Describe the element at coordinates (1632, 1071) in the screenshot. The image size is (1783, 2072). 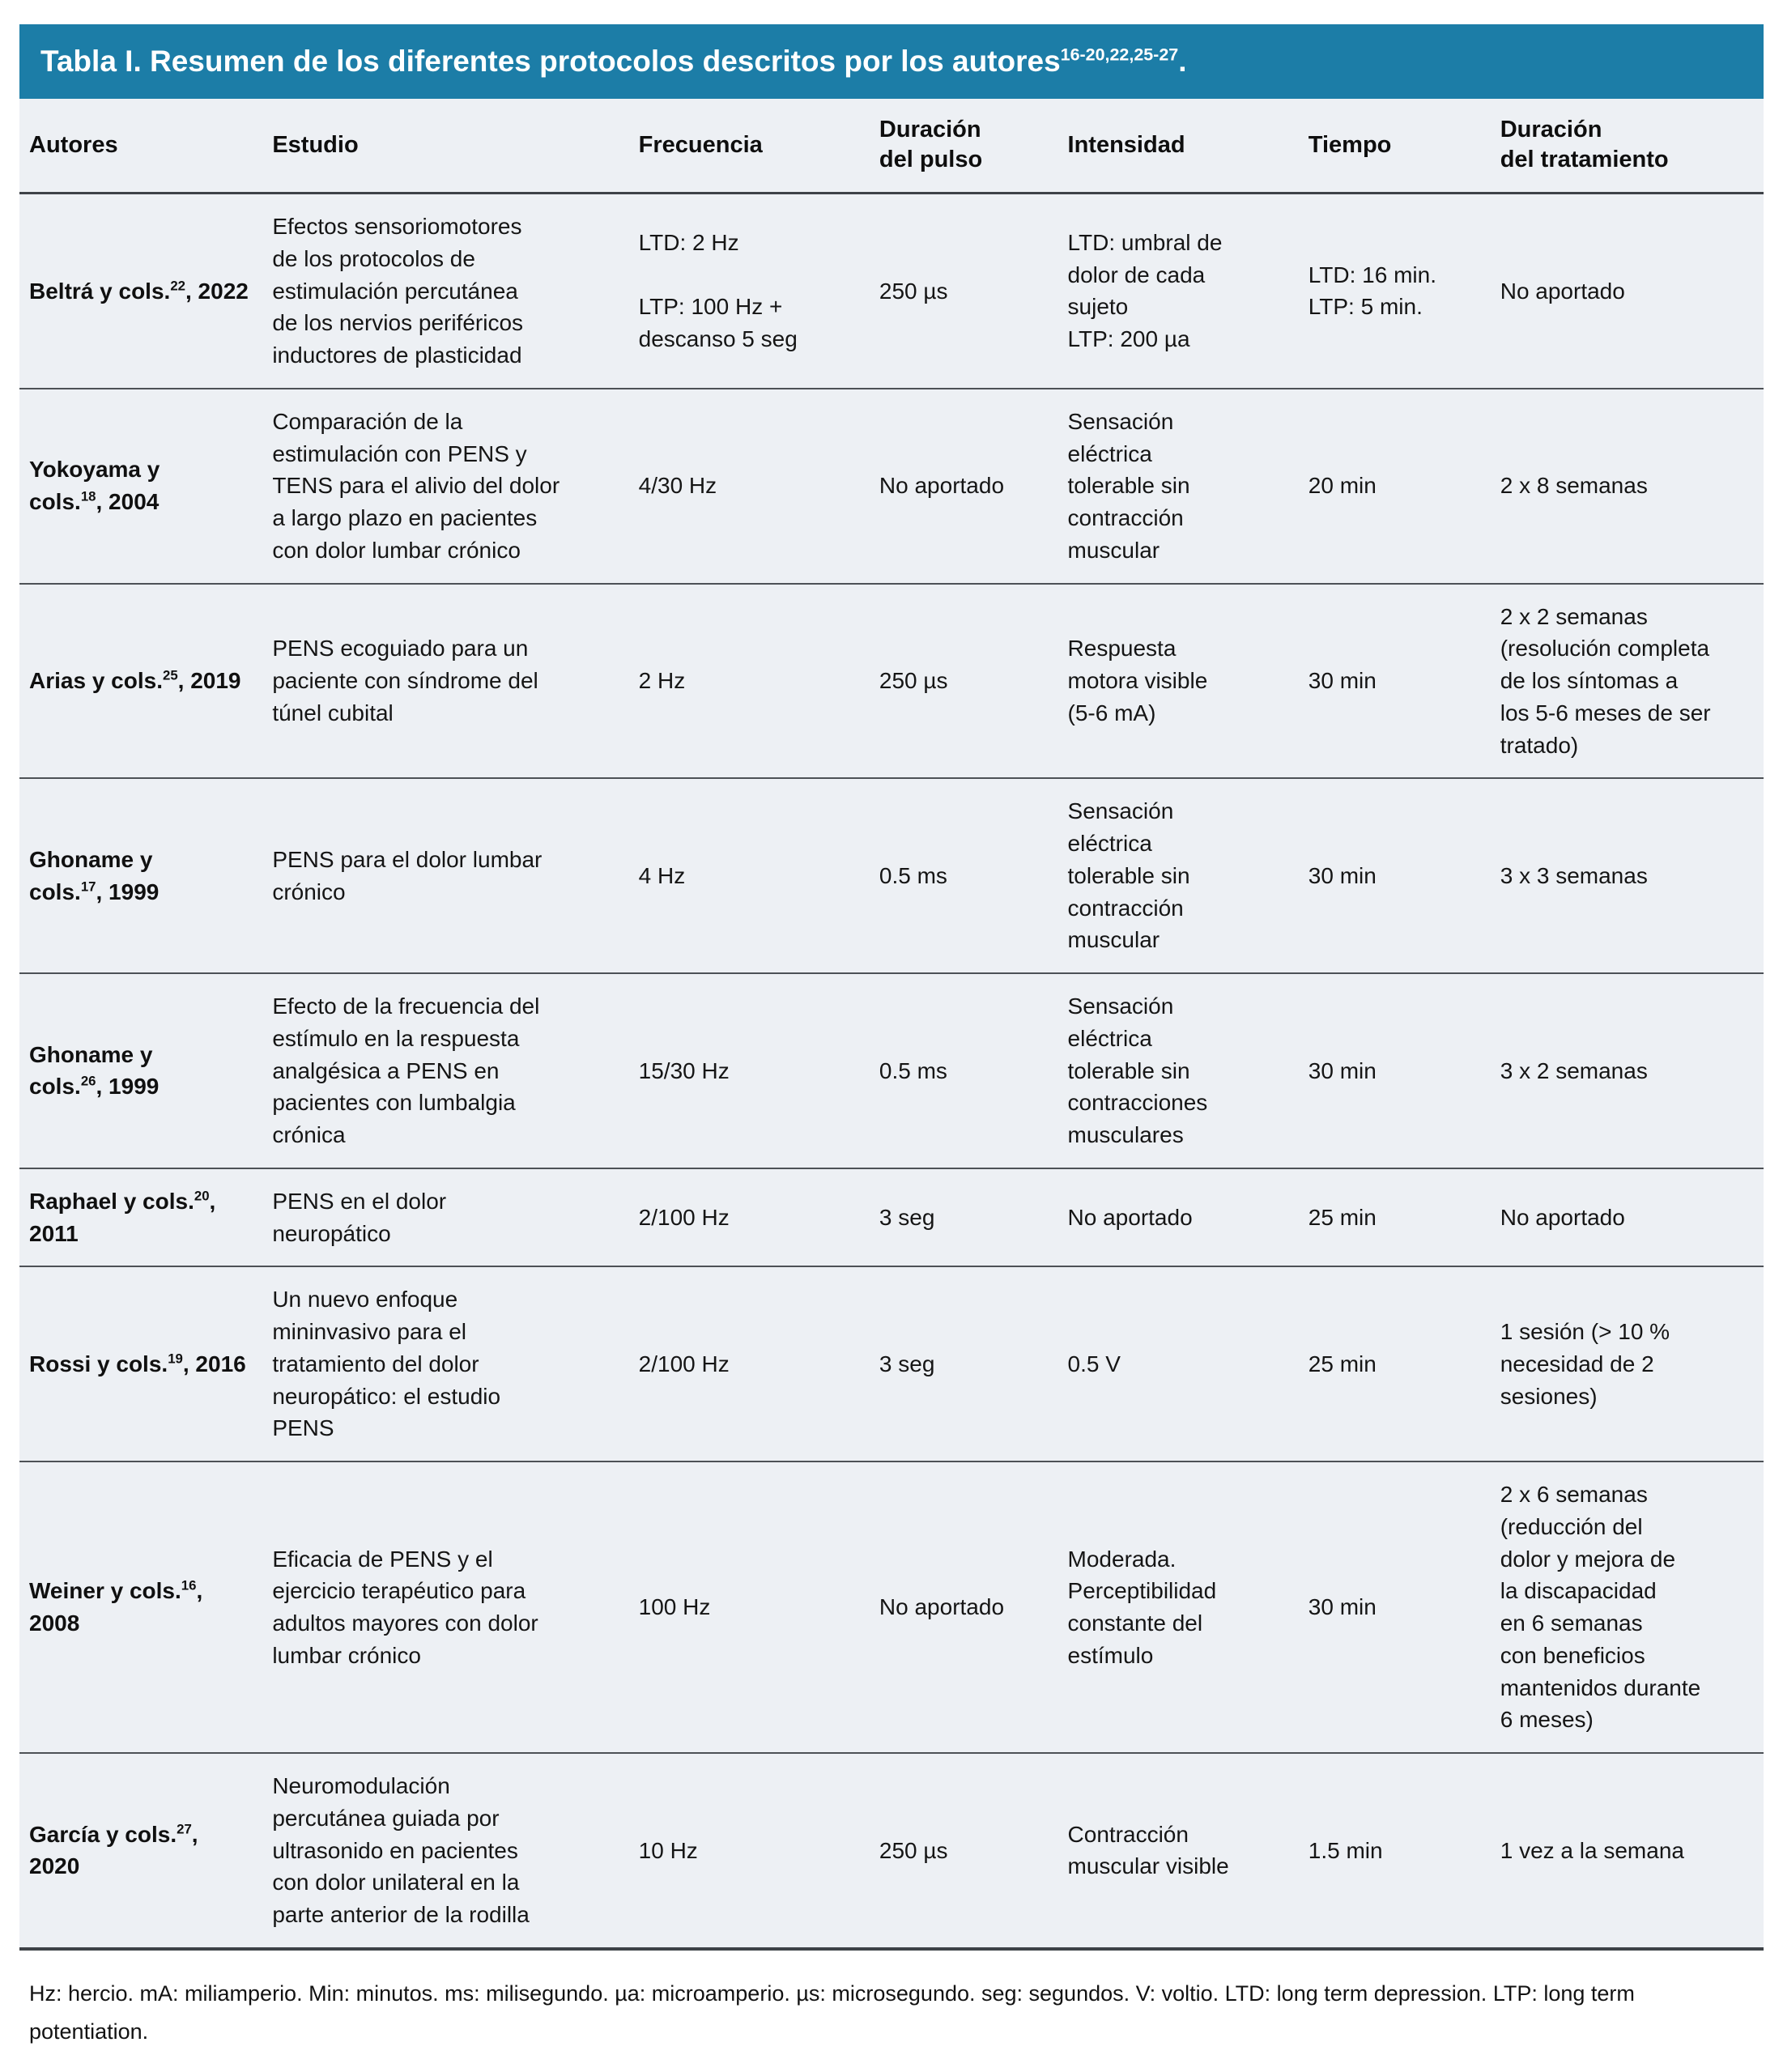
I see `duracion-tratamiento-cell: 3 x 2 semanas` at that location.